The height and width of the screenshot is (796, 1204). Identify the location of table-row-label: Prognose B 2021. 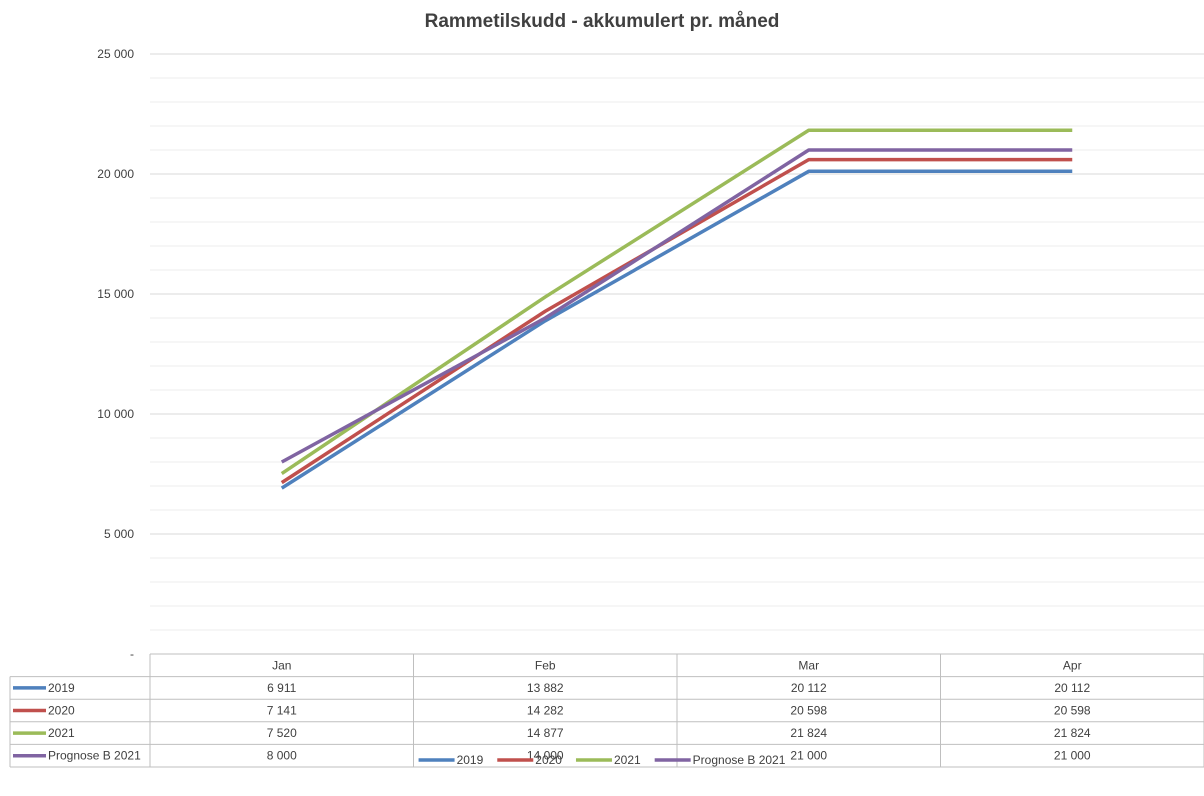
(94, 756).